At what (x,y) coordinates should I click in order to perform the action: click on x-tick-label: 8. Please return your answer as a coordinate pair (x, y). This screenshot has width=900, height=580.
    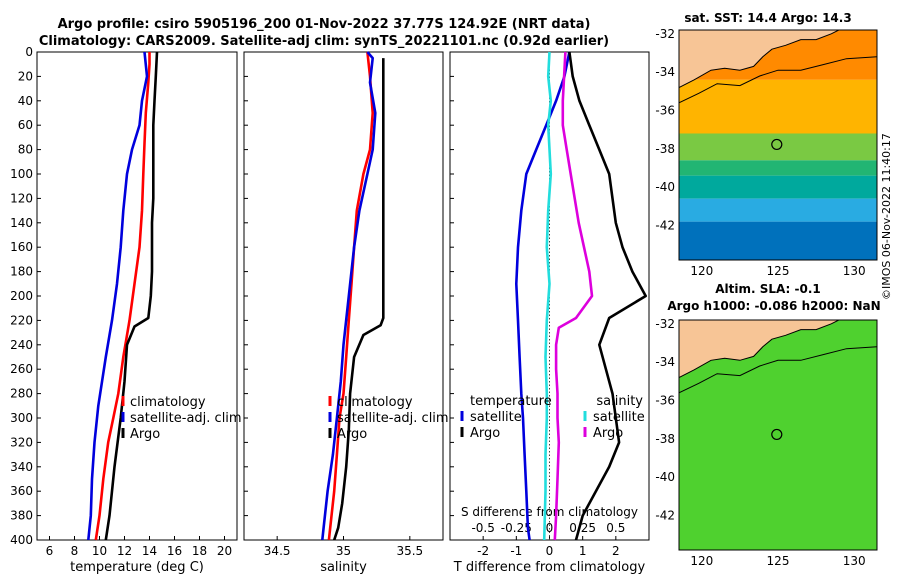
    Looking at the image, I should click on (75, 551).